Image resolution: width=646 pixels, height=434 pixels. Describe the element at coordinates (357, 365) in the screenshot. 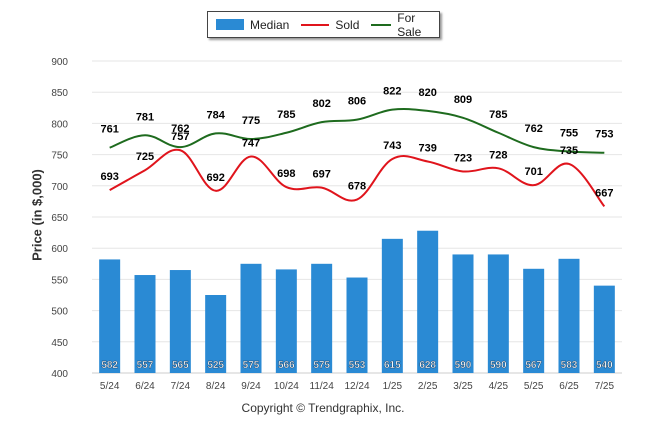

I see `median-bar-label: 553` at that location.